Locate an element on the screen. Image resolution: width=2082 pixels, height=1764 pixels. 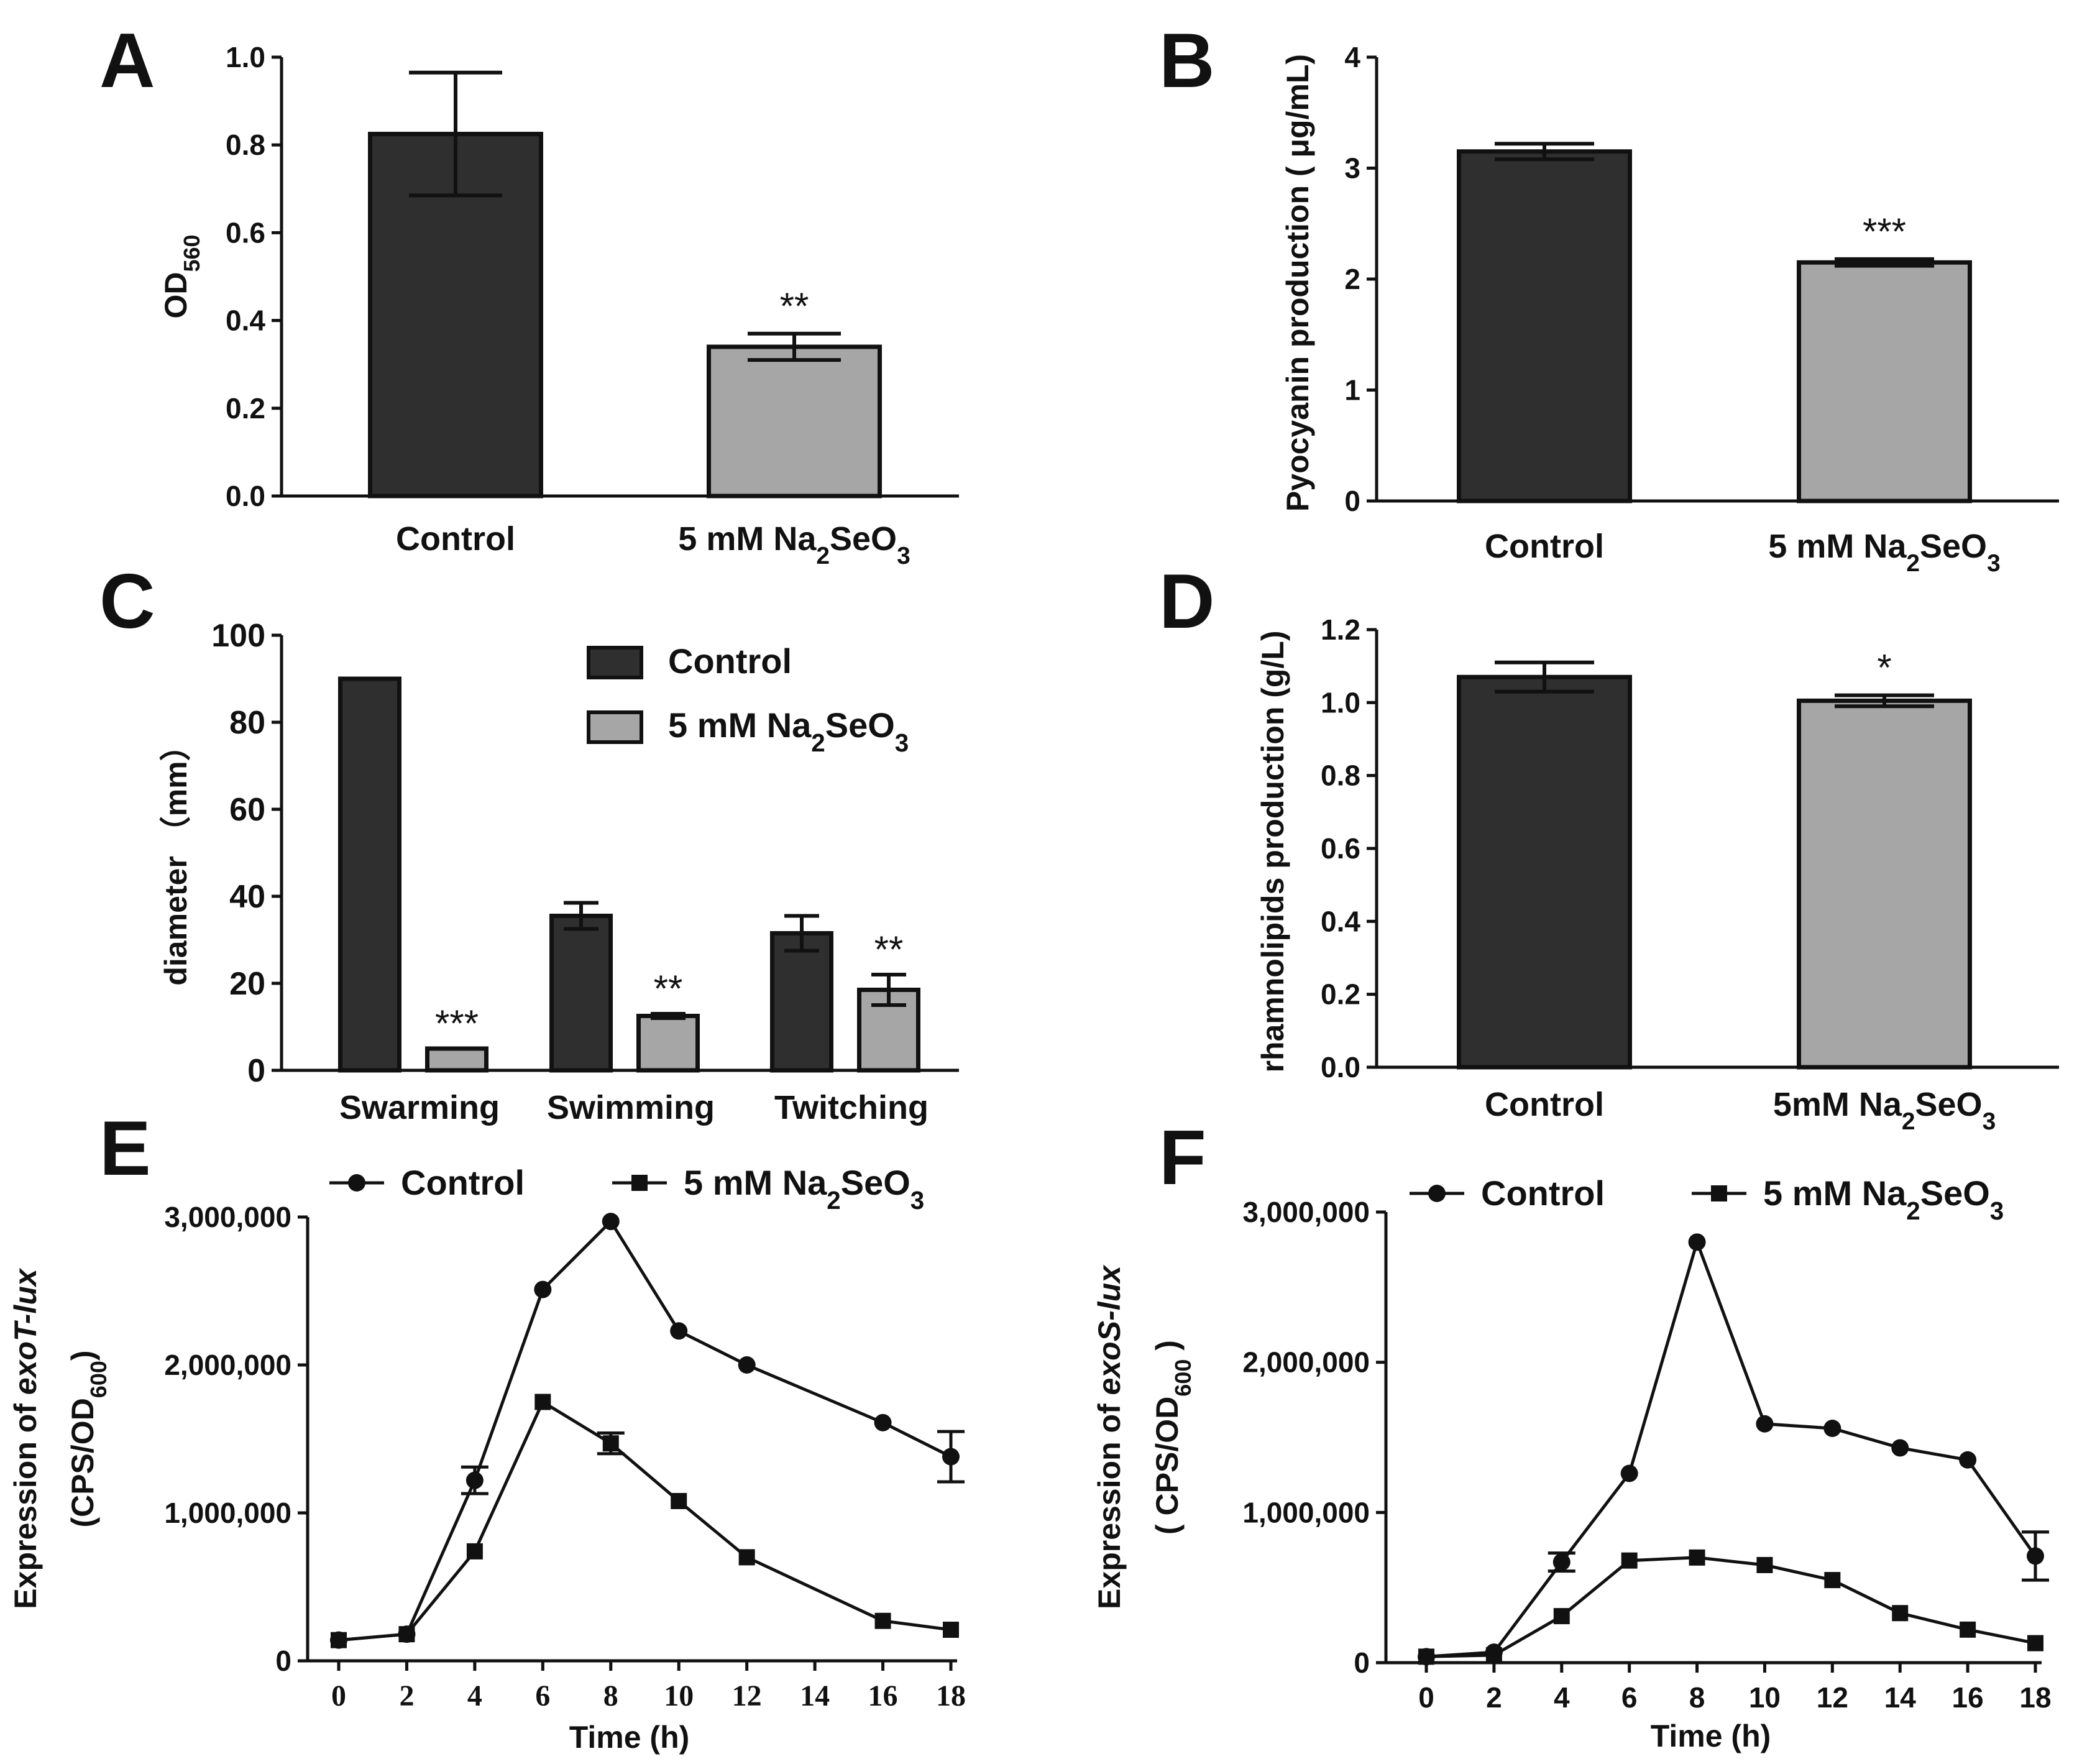
y-tick-label: 0.8 is located at coordinates (1340, 776).